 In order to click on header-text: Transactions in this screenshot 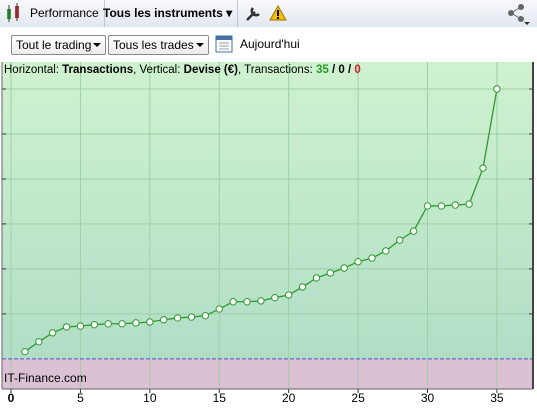, I will do `click(97, 70)`.